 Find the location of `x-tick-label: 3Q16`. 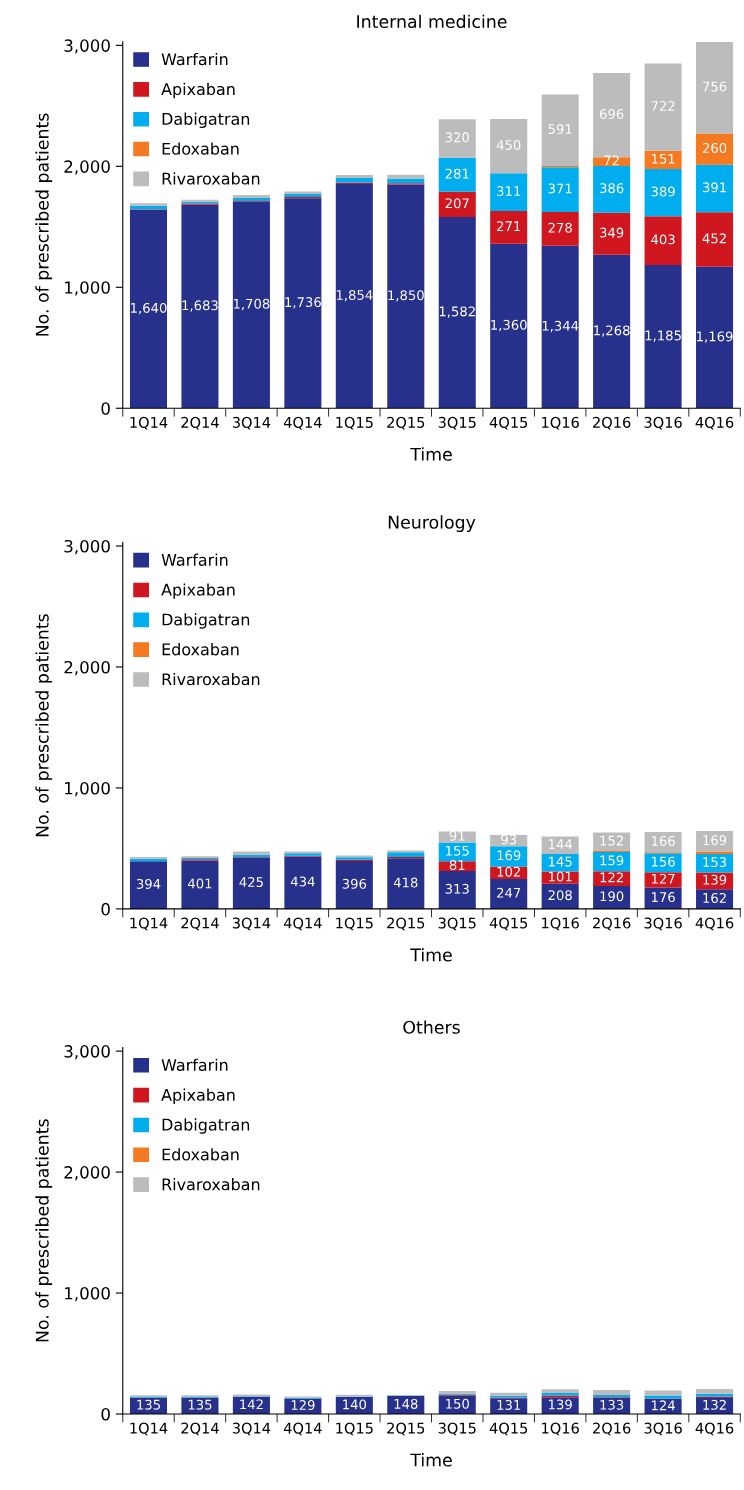

x-tick-label: 3Q16 is located at coordinates (663, 924).